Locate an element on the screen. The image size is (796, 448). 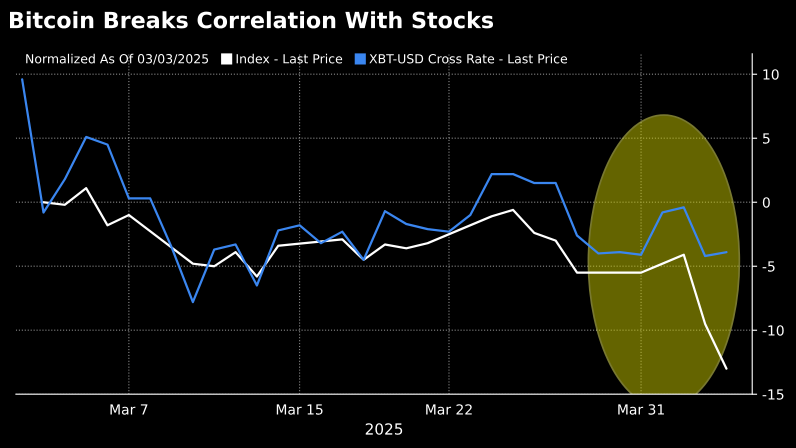
x-tick-label: Mar 22 is located at coordinates (449, 409).